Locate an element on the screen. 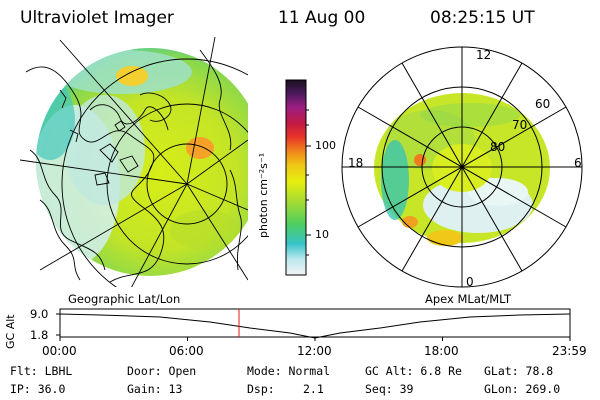 The height and width of the screenshot is (400, 600). altitude-curve is located at coordinates (315, 326).